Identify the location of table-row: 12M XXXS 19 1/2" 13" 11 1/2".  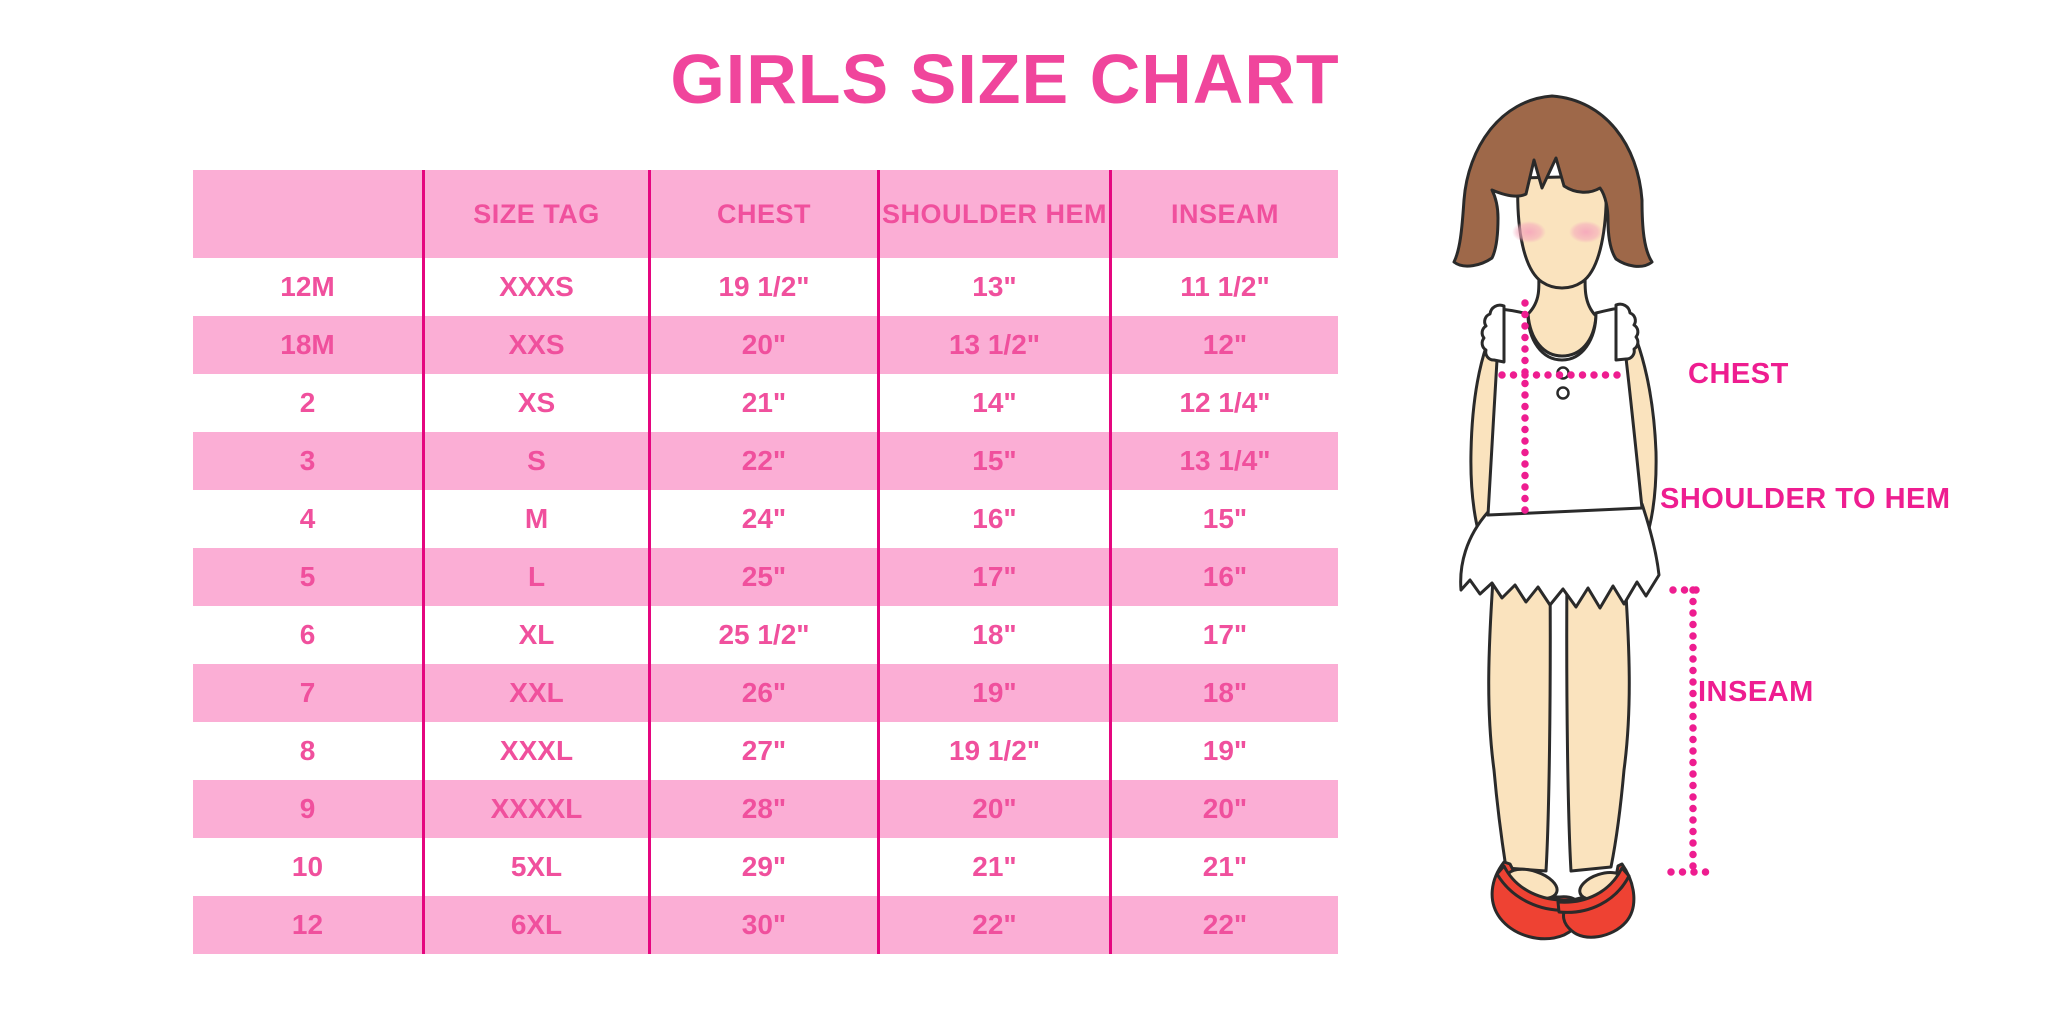
(765, 287).